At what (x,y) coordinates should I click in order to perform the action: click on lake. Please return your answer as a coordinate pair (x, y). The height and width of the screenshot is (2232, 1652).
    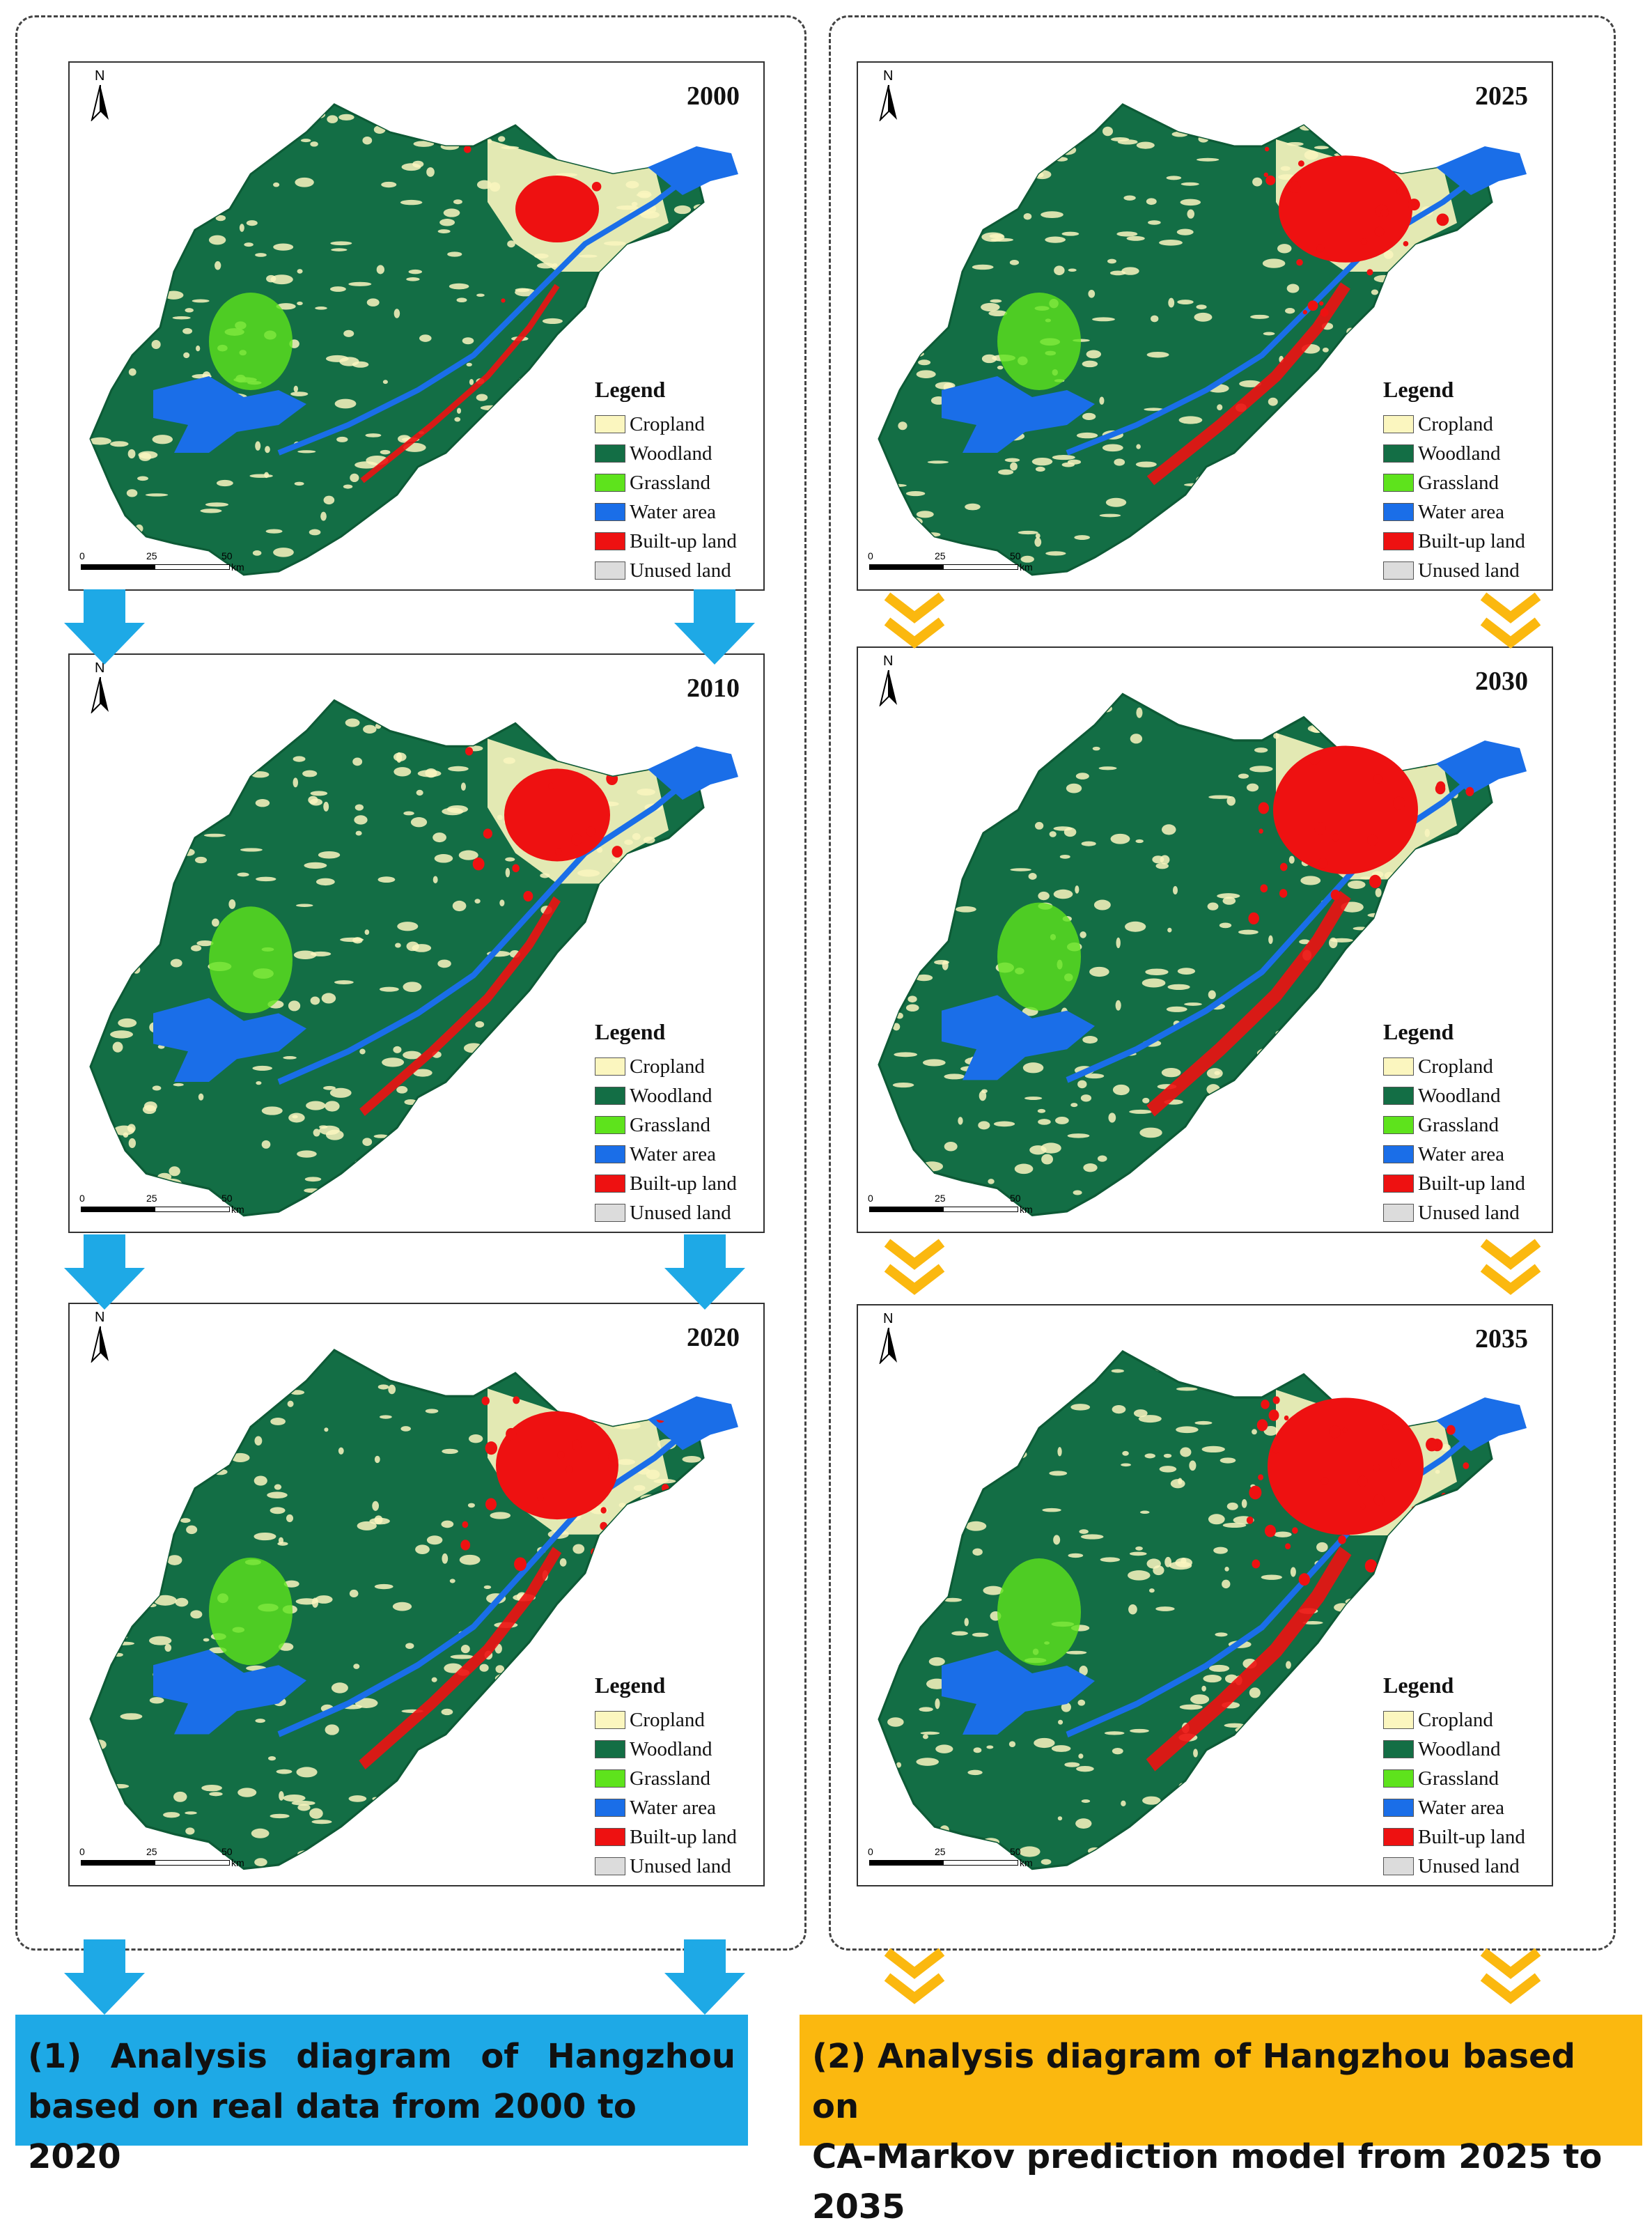
    Looking at the image, I should click on (1019, 414).